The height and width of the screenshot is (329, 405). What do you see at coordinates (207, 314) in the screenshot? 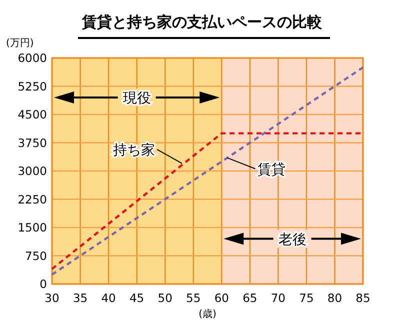
I see `x-axis-title: (歳)` at bounding box center [207, 314].